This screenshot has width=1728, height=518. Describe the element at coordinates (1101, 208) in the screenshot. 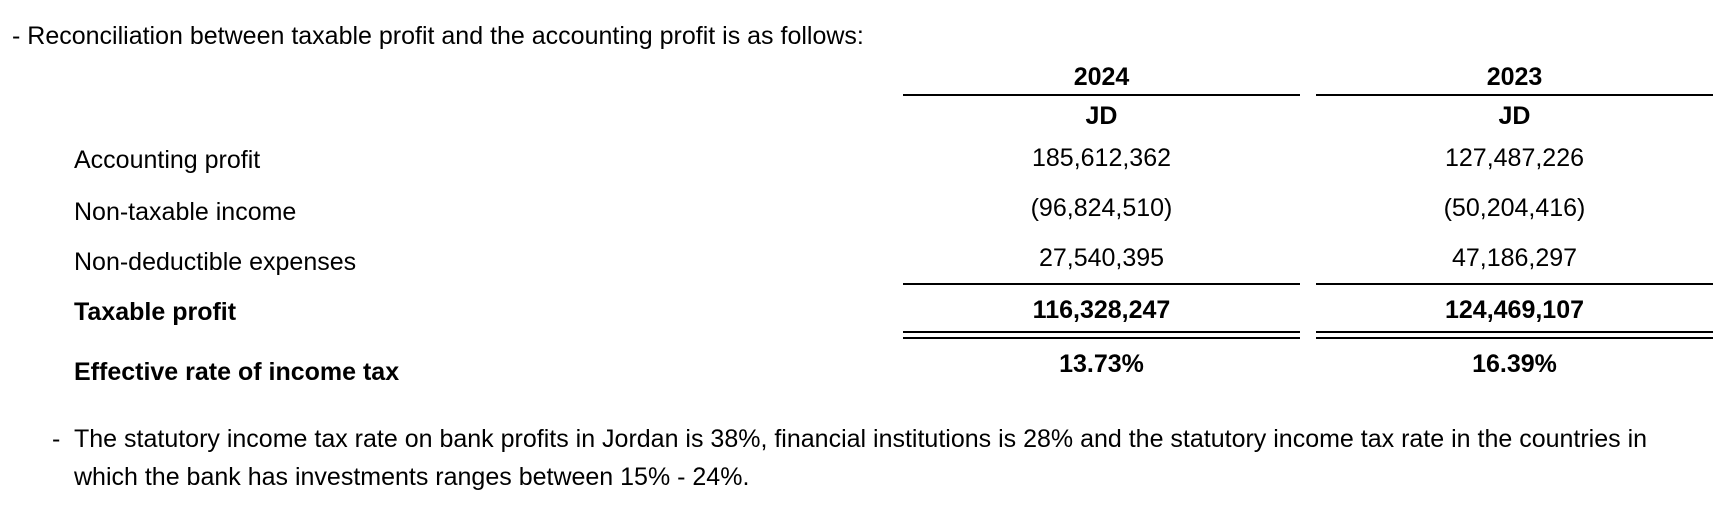

I see `value-non-taxable-income-2024: (96,824,510)` at that location.